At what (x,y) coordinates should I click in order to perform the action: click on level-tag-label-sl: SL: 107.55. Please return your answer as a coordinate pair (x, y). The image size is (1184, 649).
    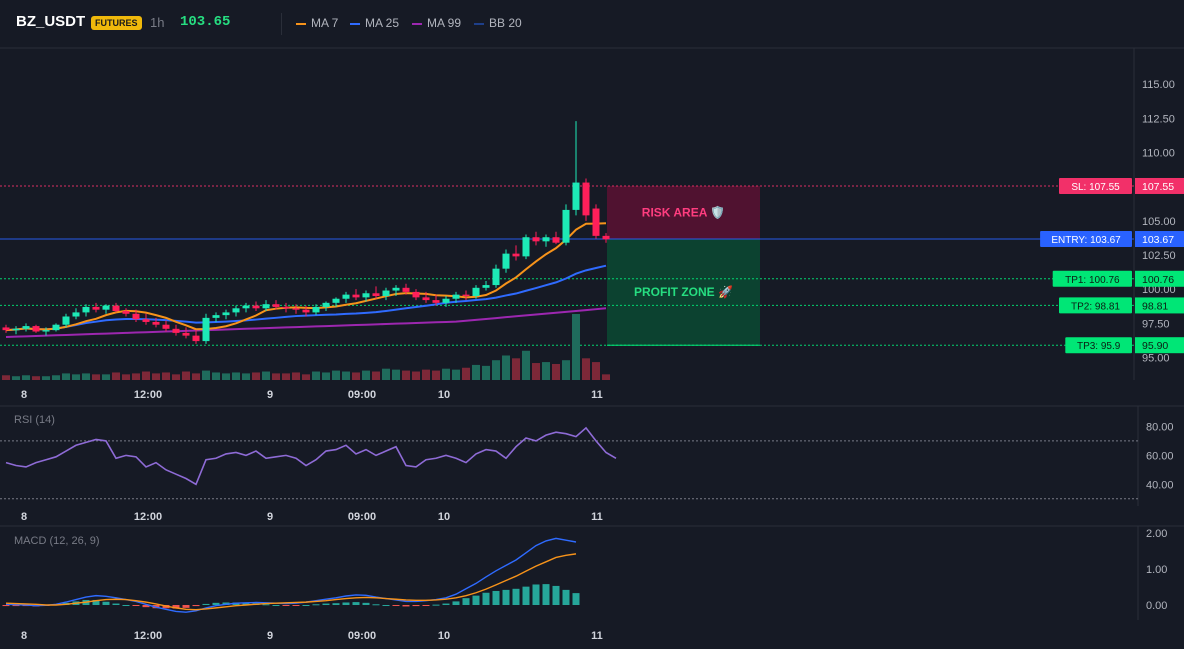
    Looking at the image, I should click on (1095, 187).